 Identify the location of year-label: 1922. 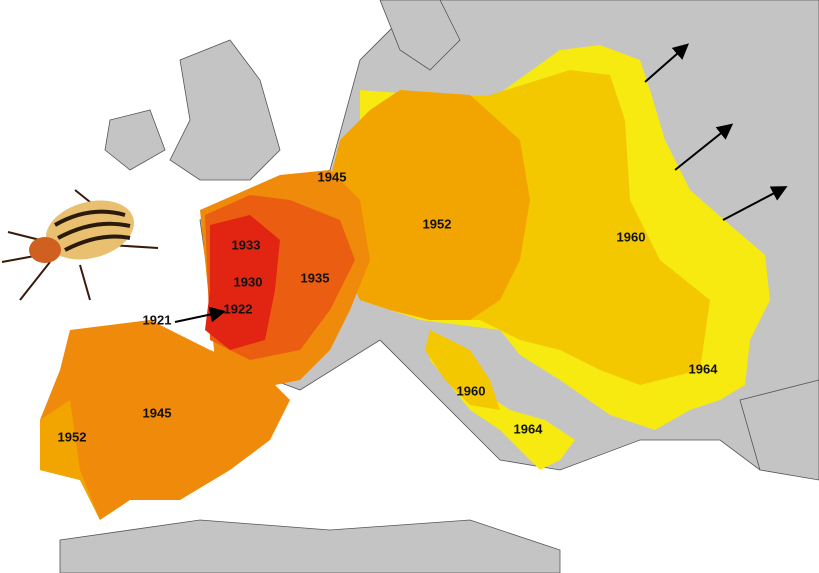
(238, 308).